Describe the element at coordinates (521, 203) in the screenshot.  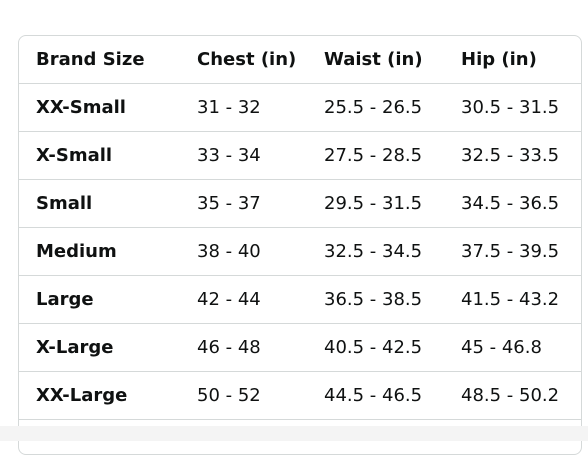
I see `measure-cell: 34.5 - 36.5` at that location.